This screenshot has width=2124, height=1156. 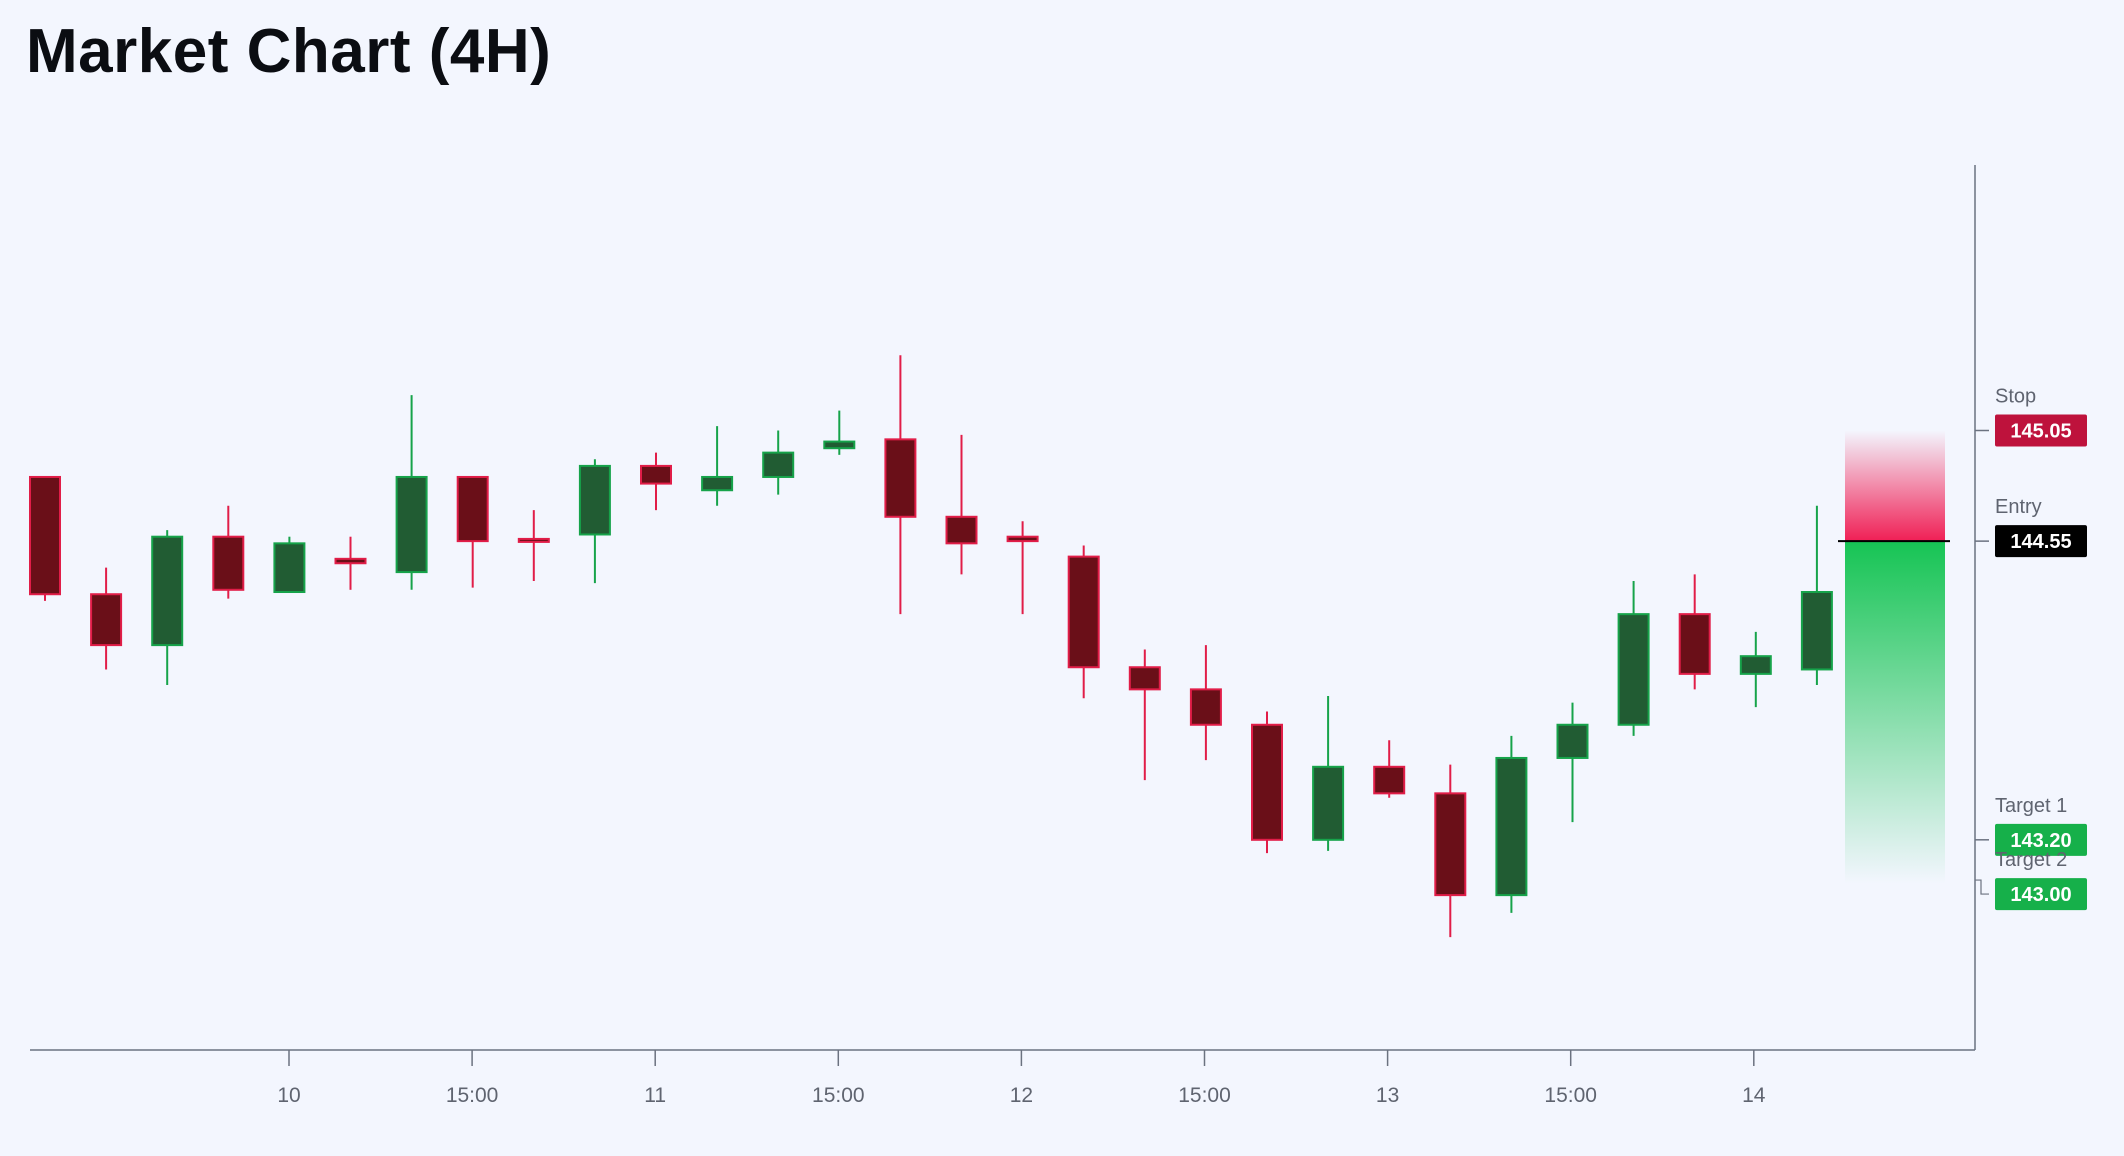 What do you see at coordinates (1754, 1095) in the screenshot?
I see `x-tick-label: 14` at bounding box center [1754, 1095].